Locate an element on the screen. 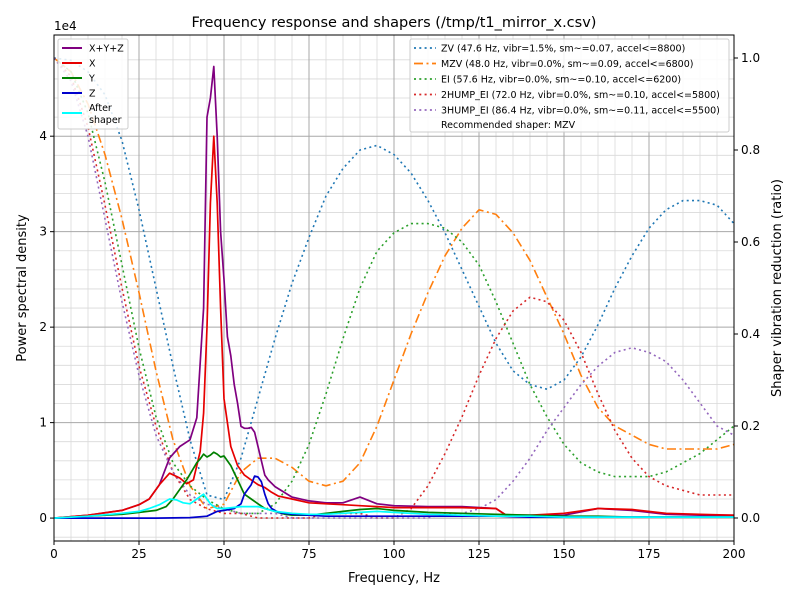  legend-left-label-line: shaper is located at coordinates (105, 120).